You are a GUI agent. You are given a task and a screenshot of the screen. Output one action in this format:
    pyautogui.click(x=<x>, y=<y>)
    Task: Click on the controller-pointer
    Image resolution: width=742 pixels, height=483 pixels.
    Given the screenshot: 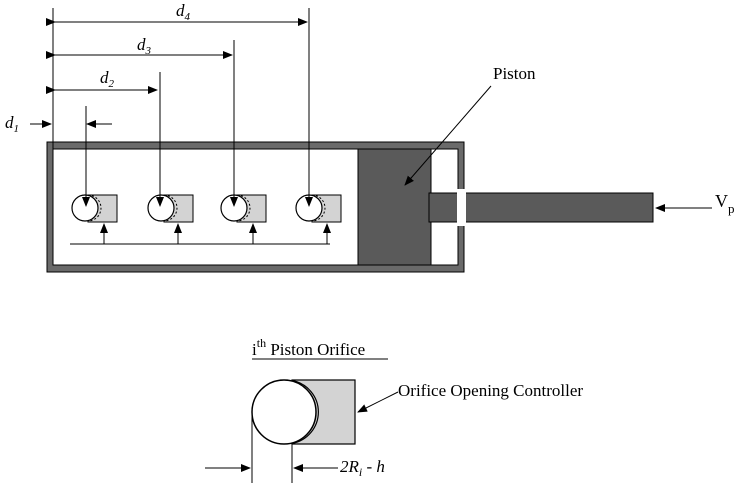 What is the action you would take?
    pyautogui.click(x=378, y=402)
    